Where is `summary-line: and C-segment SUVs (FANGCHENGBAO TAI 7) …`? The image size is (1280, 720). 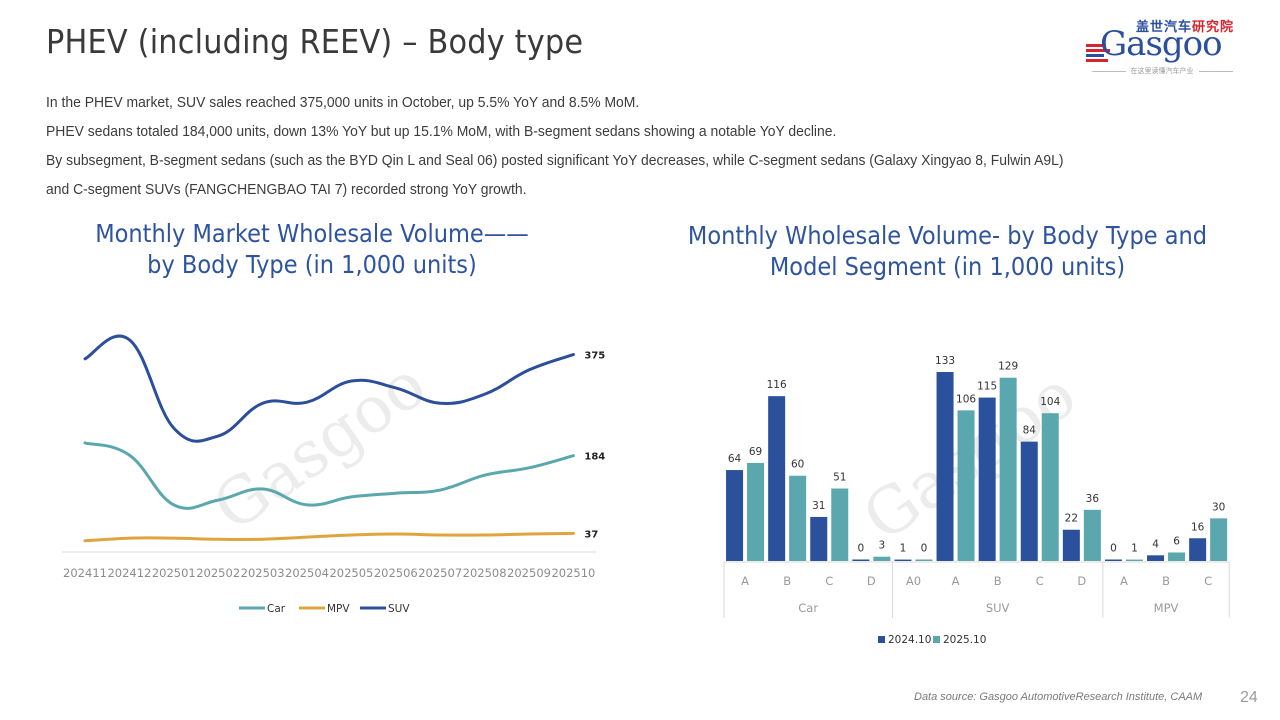 summary-line: and C-segment SUVs (FANGCHENGBAO TAI 7) … is located at coordinates (286, 190).